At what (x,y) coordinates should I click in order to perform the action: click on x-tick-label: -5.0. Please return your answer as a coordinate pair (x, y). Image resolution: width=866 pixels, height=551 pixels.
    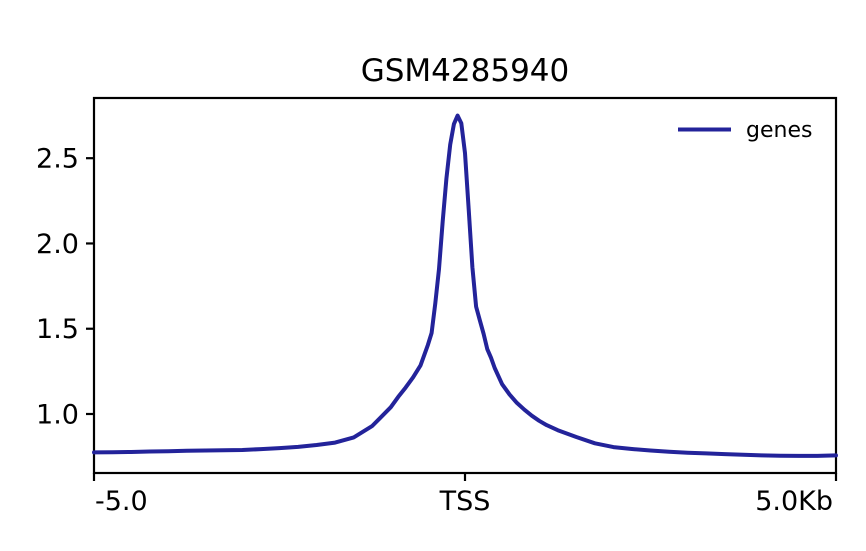
    Looking at the image, I should click on (121, 501).